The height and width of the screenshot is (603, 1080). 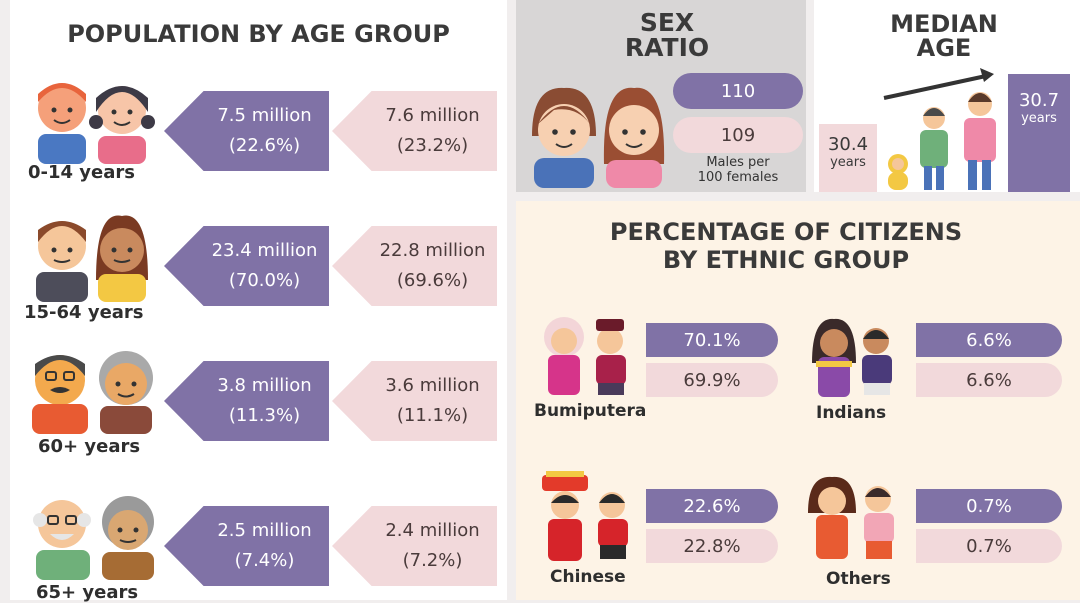 What do you see at coordinates (786, 246) in the screenshot?
I see `ethnic-title: PERCENTAGE OF CITIZENS BY ETHNIC GROUP` at bounding box center [786, 246].